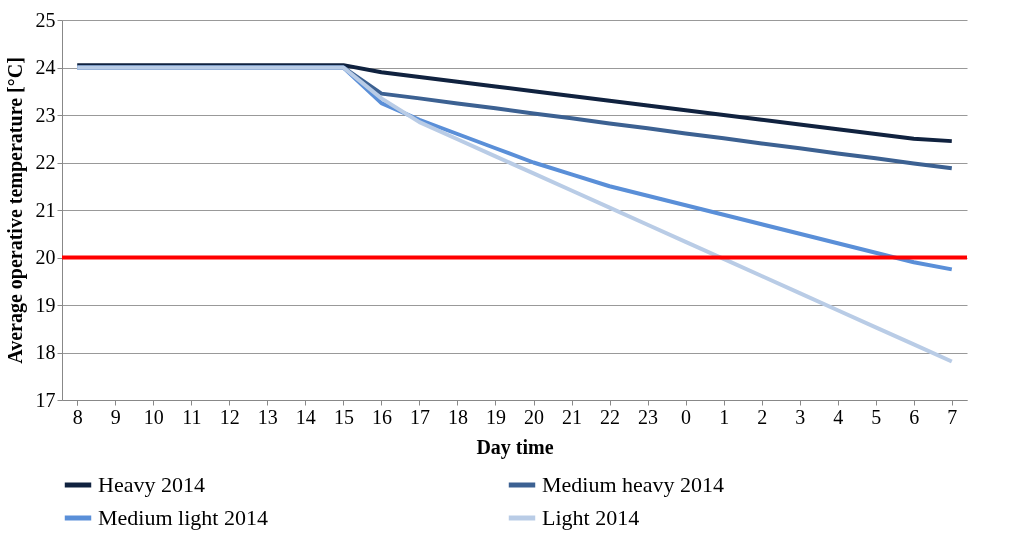 This screenshot has width=1024, height=546. Describe the element at coordinates (15, 210) in the screenshot. I see `y-axis-title: Average operative temperature [°C]` at that location.